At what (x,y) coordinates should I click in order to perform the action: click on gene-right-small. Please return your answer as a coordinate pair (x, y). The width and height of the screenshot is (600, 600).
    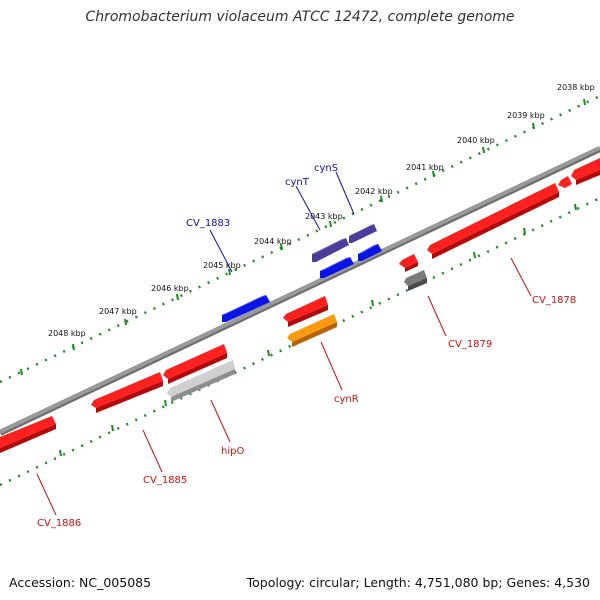
    Looking at the image, I should click on (565, 182).